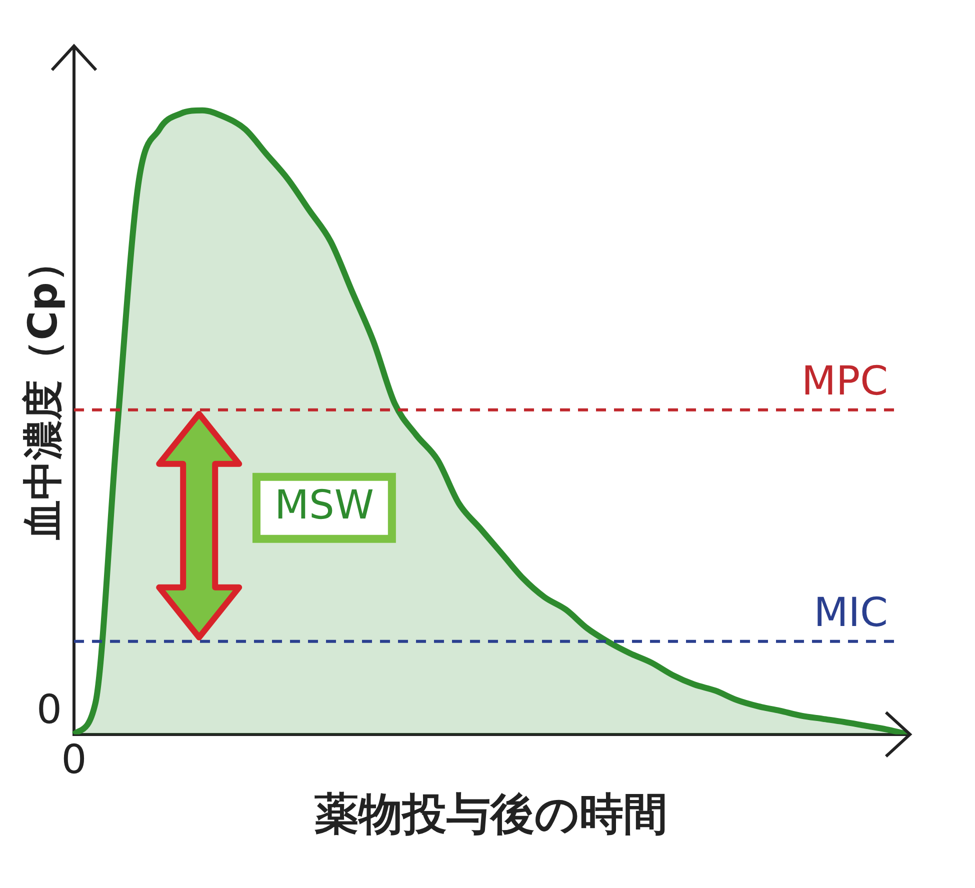 This screenshot has width=975, height=888. Describe the element at coordinates (851, 613) in the screenshot. I see `ref-line-label: MIC` at that location.